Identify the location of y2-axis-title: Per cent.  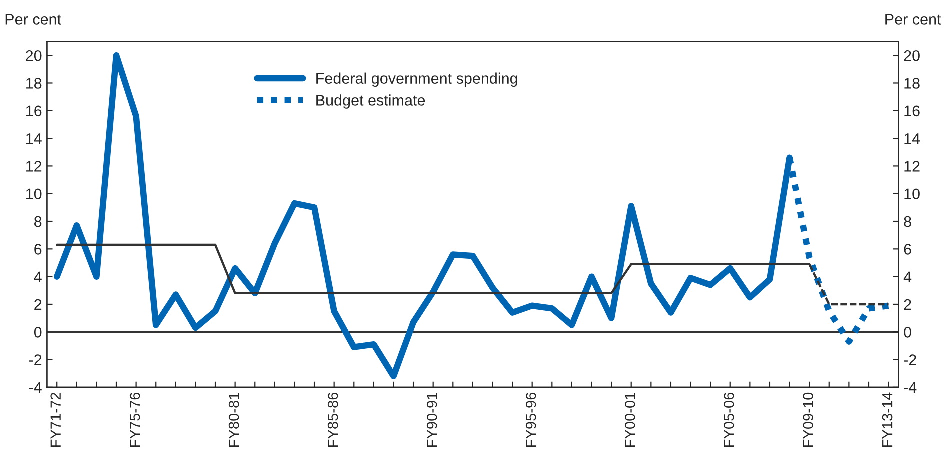
(914, 19).